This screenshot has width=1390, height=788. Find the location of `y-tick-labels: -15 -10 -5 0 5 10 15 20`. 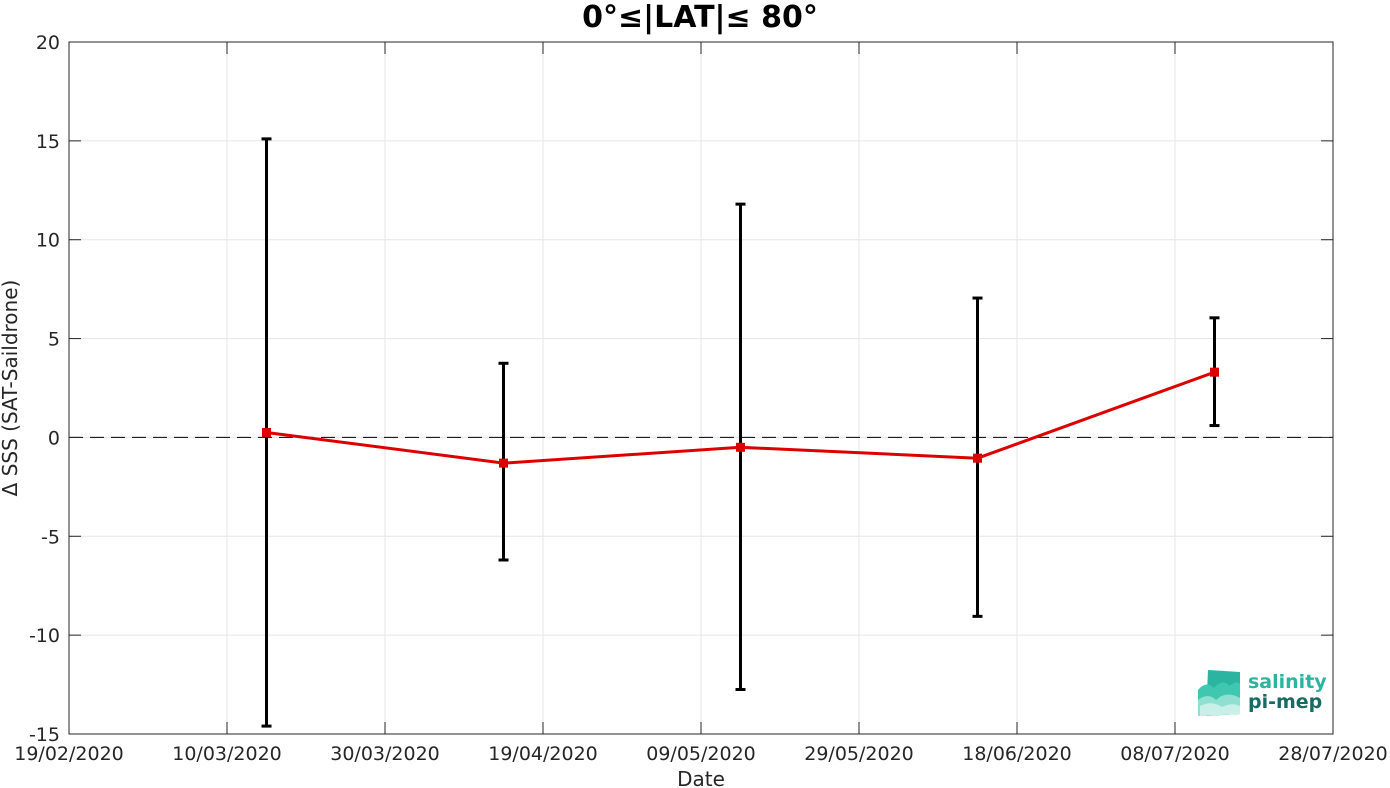

y-tick-labels: -15 -10 -5 0 5 10 15 20 is located at coordinates (44, 389).